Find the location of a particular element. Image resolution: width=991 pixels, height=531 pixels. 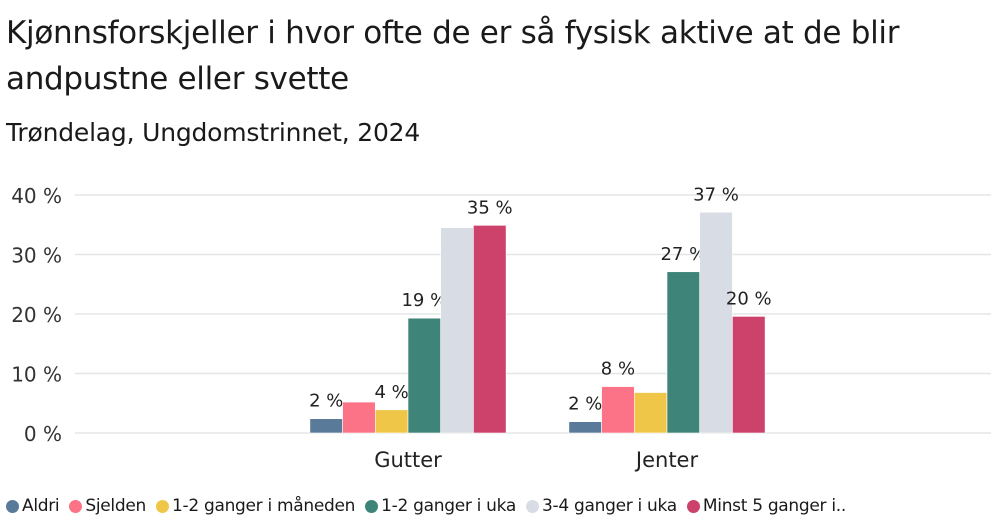

chart-subtitle: Trøndelag, Ungdomstrinnet, 2024 is located at coordinates (213, 132).